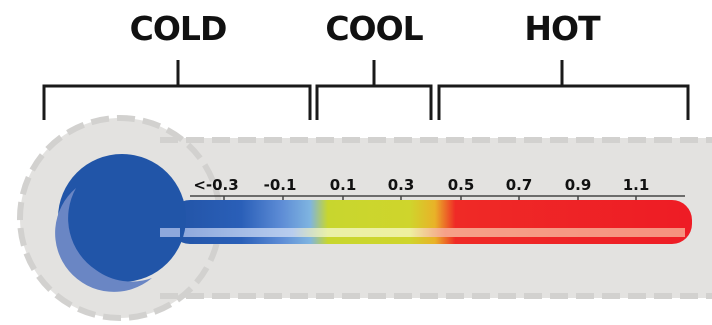  What do you see at coordinates (374, 28) in the screenshot?
I see `range-label-cool: COOL` at bounding box center [374, 28].